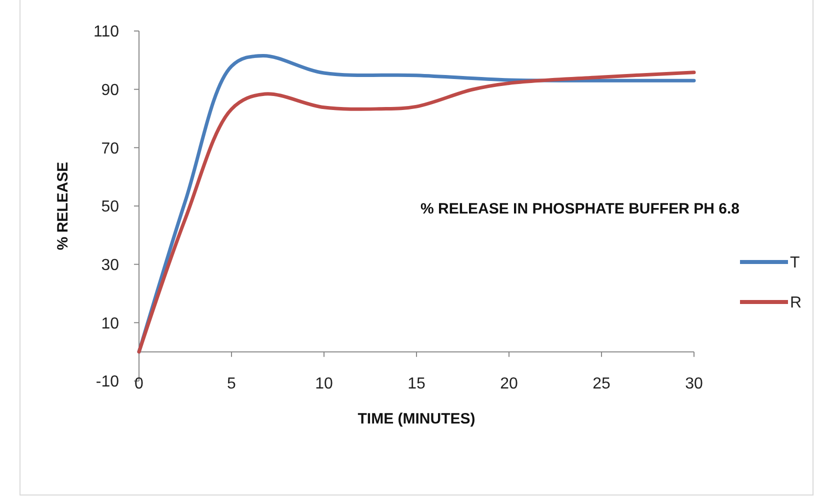 The height and width of the screenshot is (497, 814). Describe the element at coordinates (108, 382) in the screenshot. I see `y-tick-label: -10` at that location.